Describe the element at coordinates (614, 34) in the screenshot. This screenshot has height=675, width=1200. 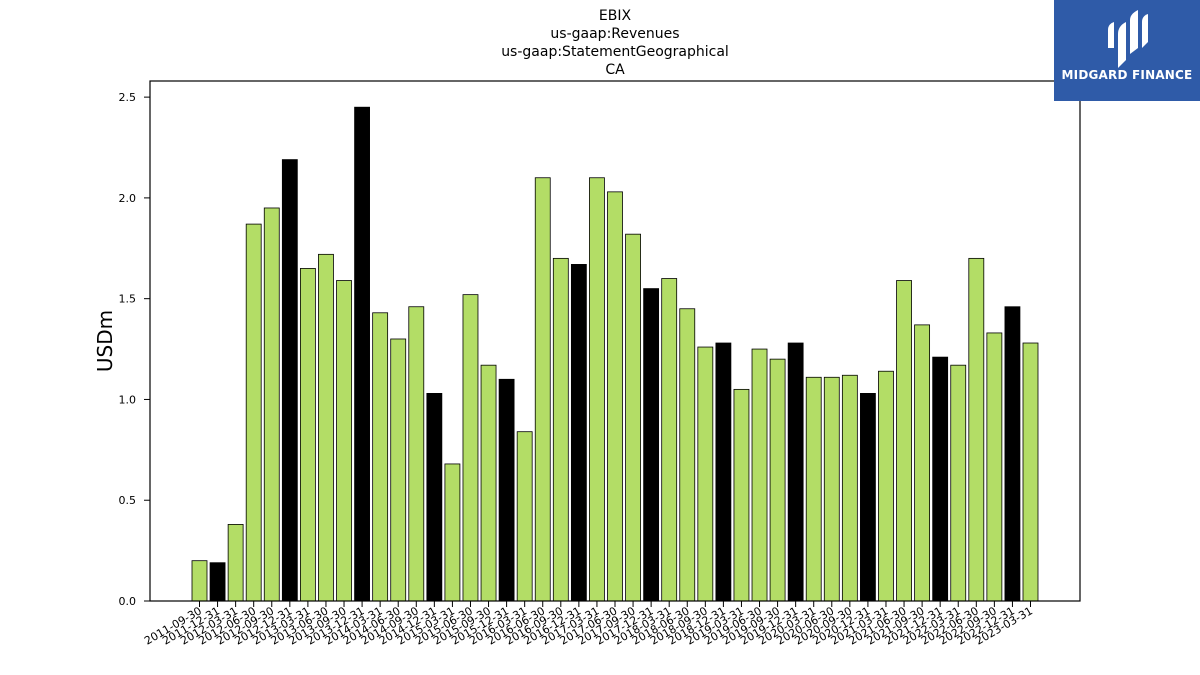
I see `title-line: us-gaap:Revenues` at that location.